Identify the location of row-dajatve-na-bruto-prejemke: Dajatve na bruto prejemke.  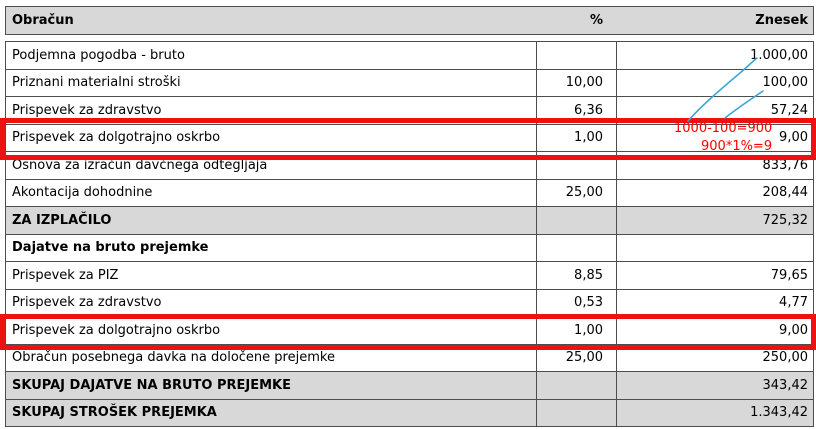
(409, 248).